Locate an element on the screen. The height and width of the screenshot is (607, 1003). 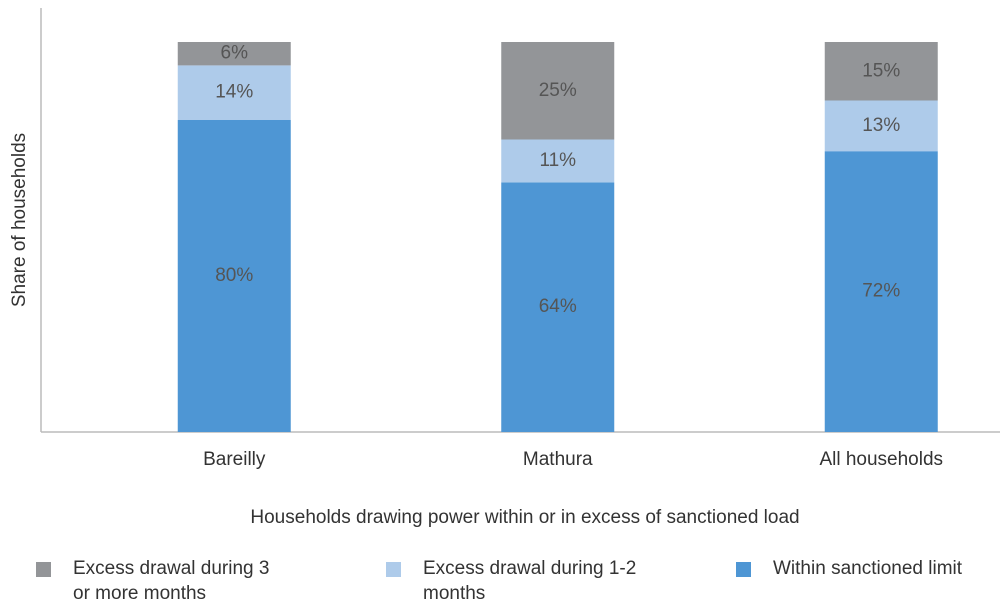
legend-item: Within sanctioned limit is located at coordinates (862, 568).